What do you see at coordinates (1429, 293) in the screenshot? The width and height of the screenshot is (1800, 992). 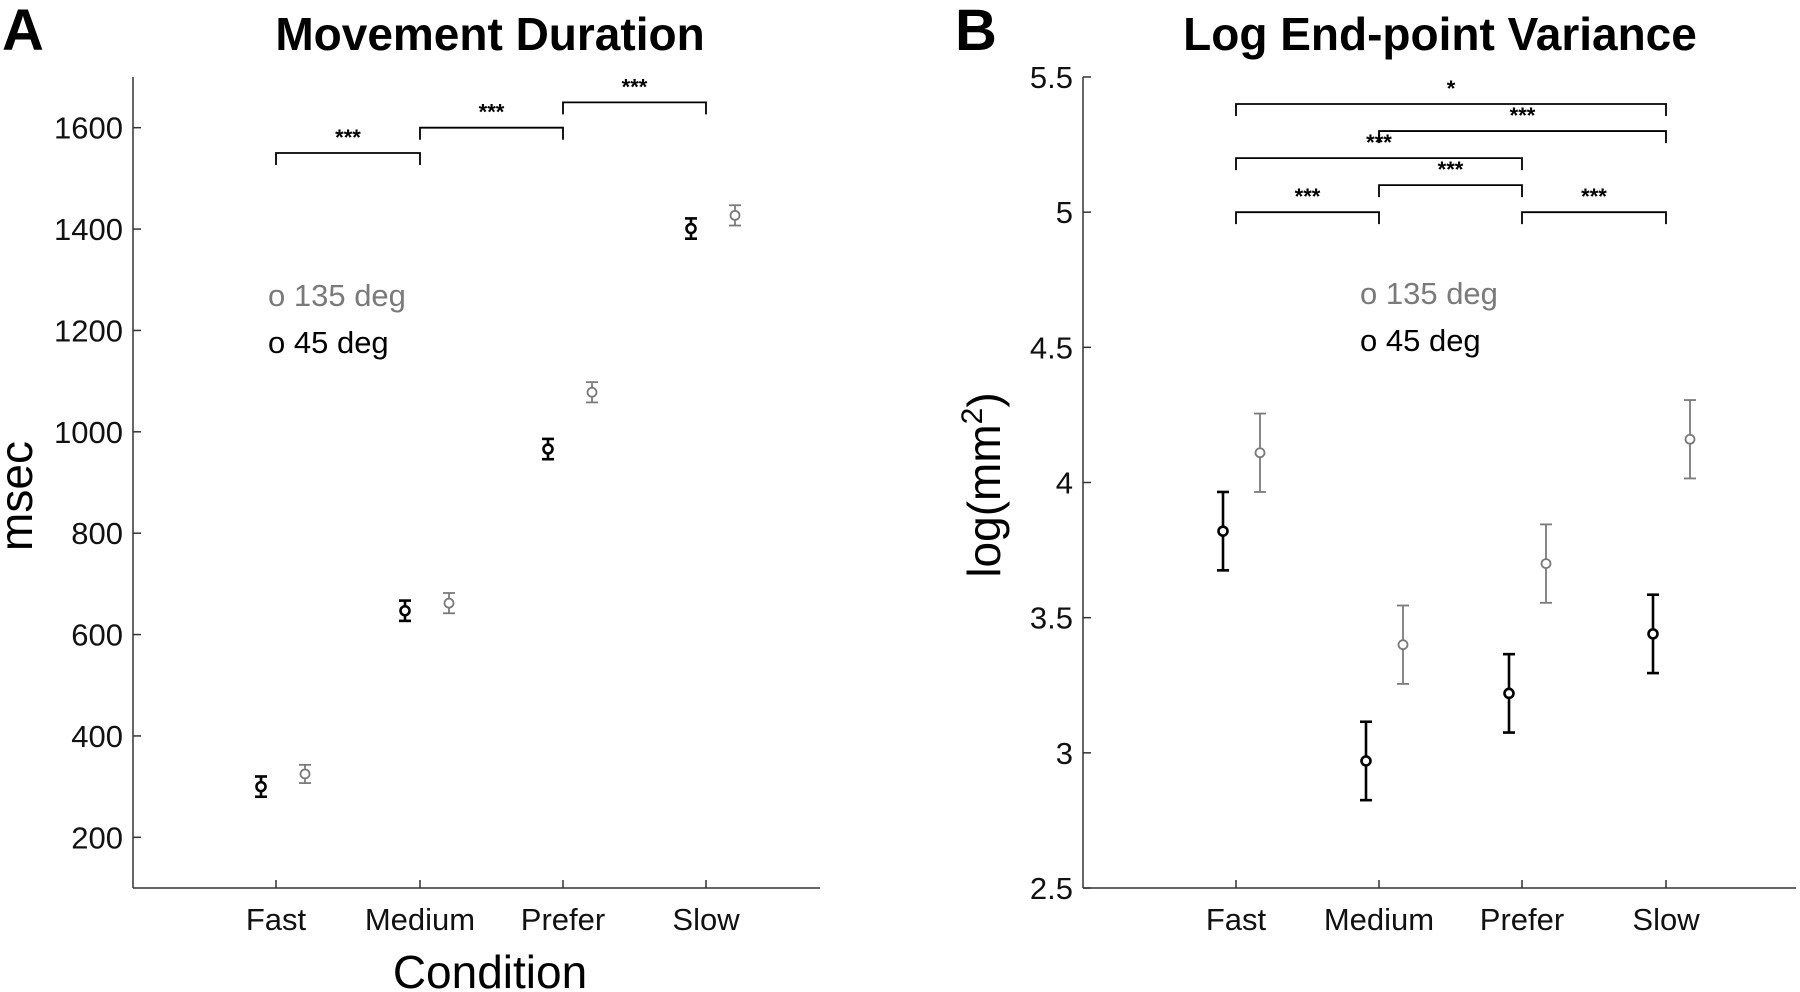 I see `panel-b-legend-135: o 135 deg` at bounding box center [1429, 293].